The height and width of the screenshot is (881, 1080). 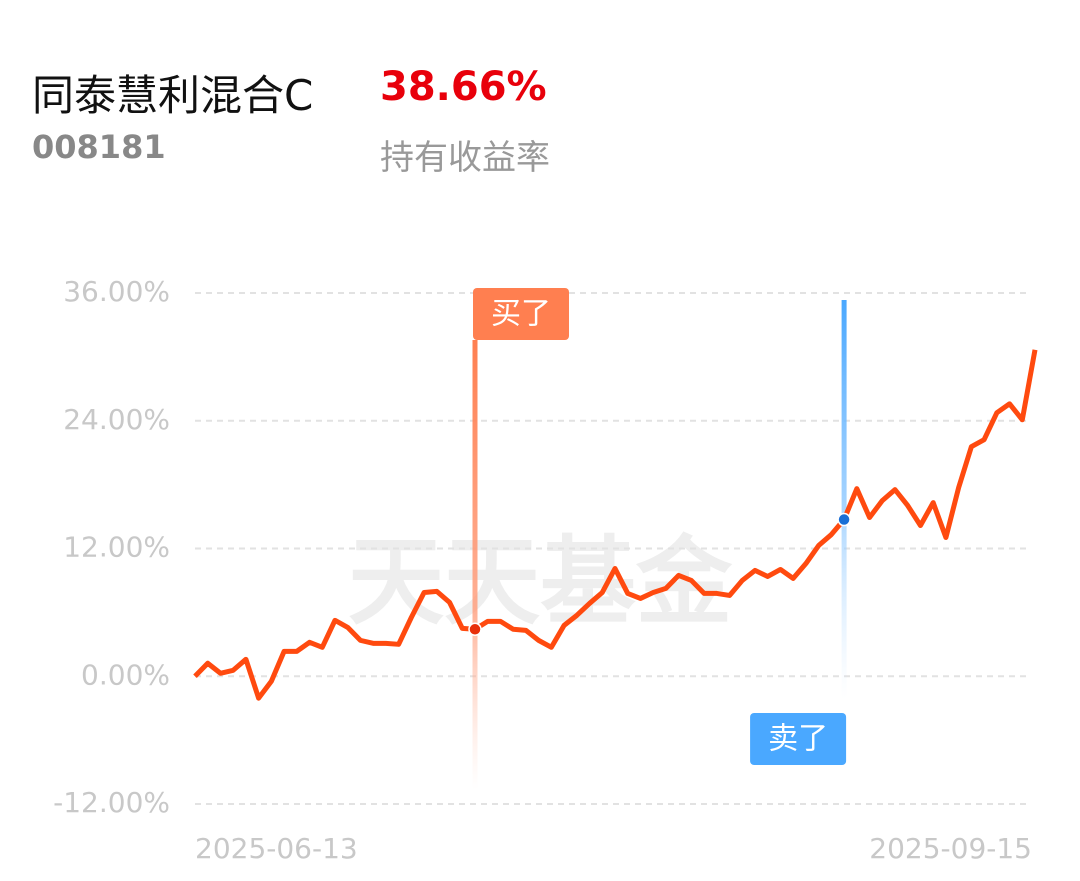 What do you see at coordinates (99, 147) in the screenshot?
I see `fund-code: 008181` at bounding box center [99, 147].